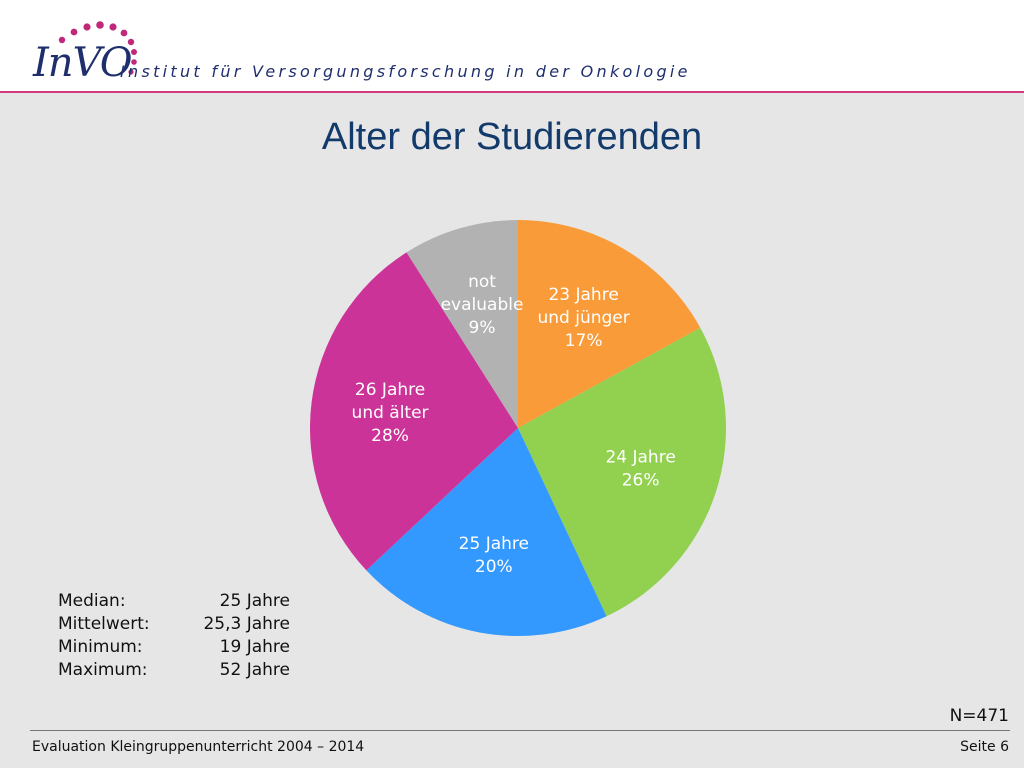  I want to click on pie-label-1: 24 Jahre 26%, so click(640, 468).